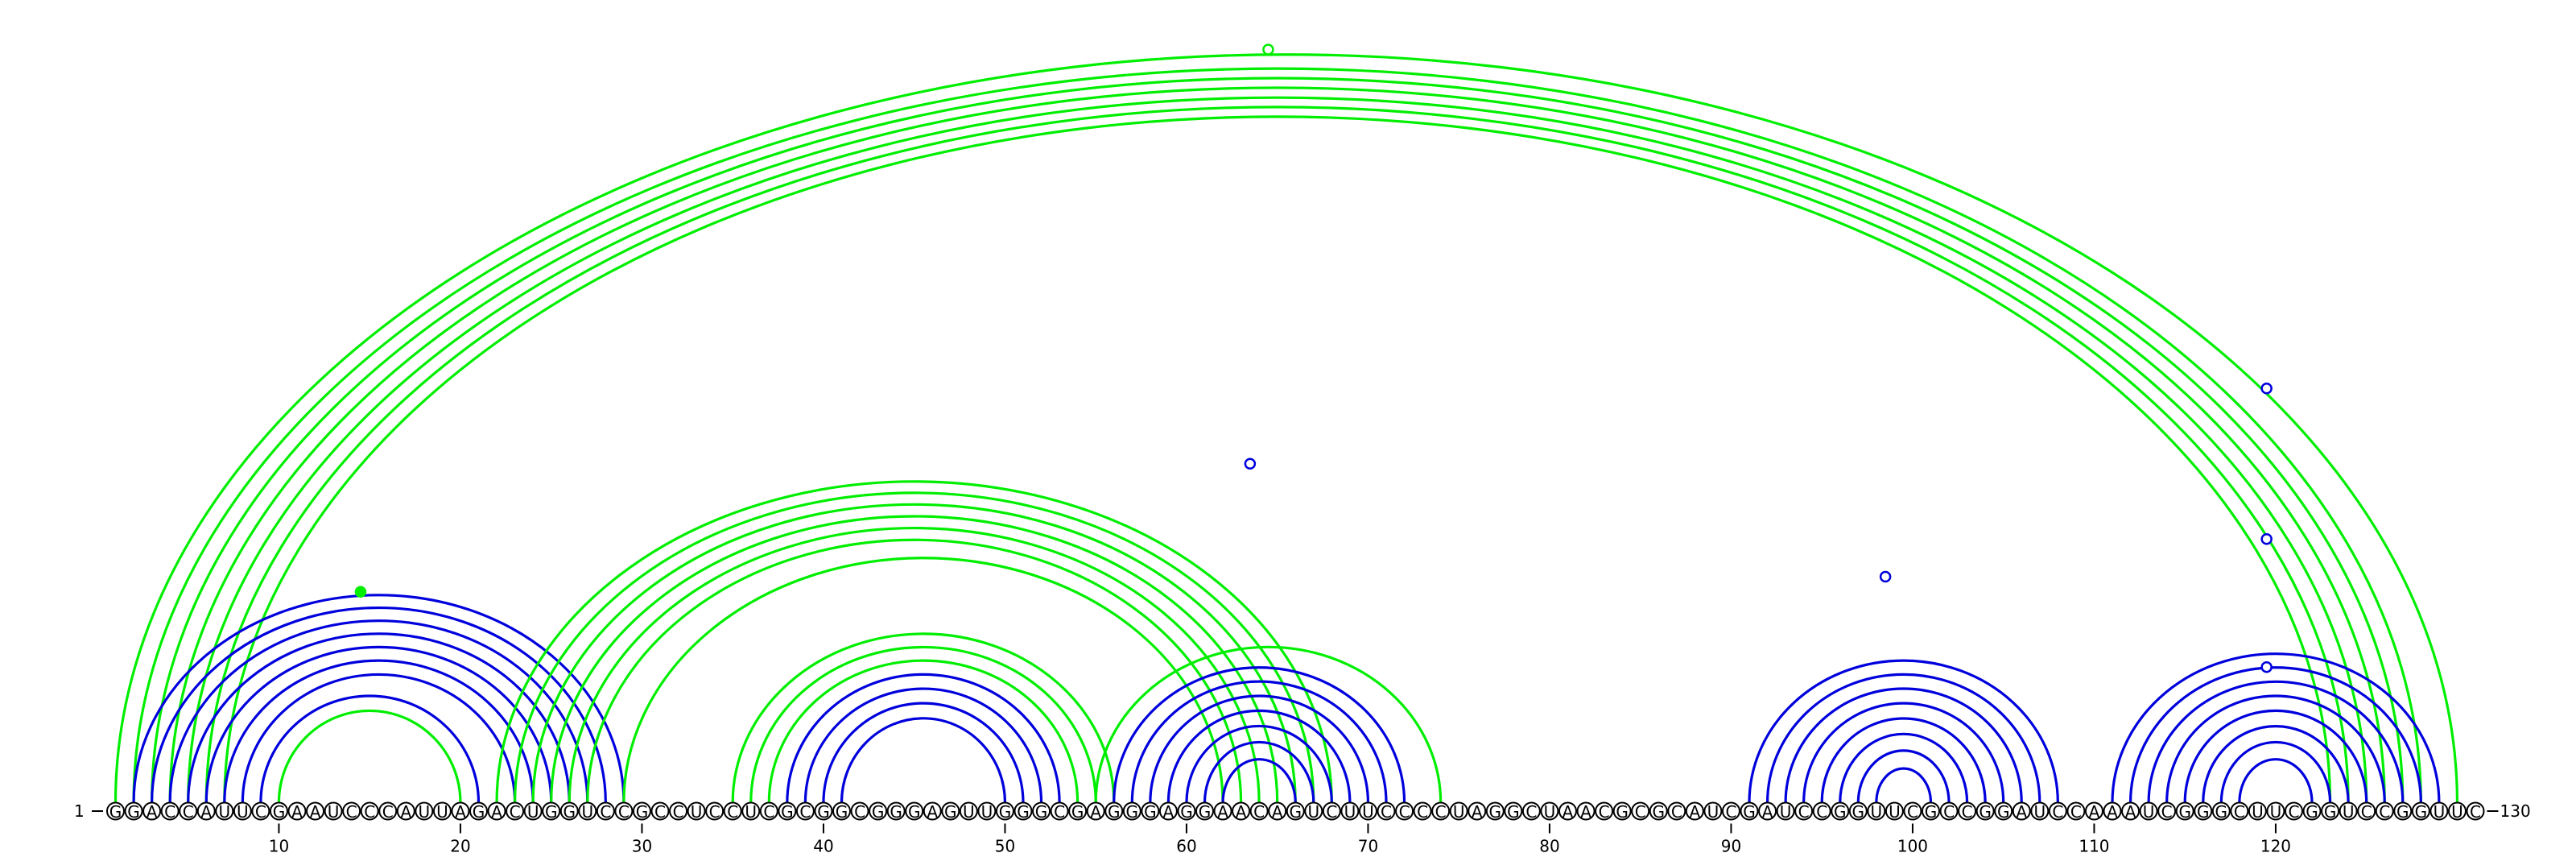 This screenshot has width=2576, height=857. Describe the element at coordinates (2149, 812) in the screenshot. I see `base-letter-113: U` at that location.